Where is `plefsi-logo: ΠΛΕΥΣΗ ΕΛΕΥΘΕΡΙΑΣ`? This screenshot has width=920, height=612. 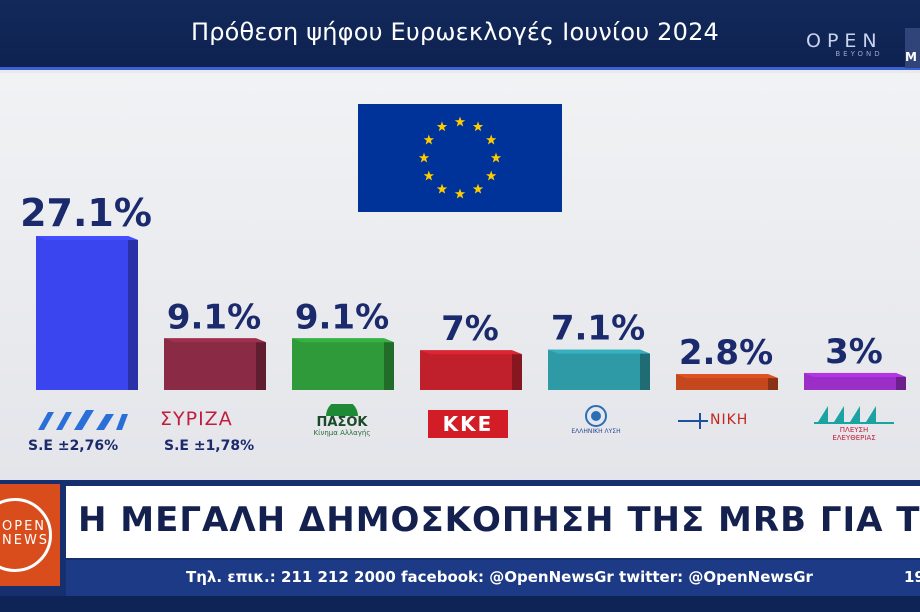 plefsi-logo: ΠΛΕΥΣΗ ΕΛΕΥΘΕΡΙΑΣ is located at coordinates (854, 424).